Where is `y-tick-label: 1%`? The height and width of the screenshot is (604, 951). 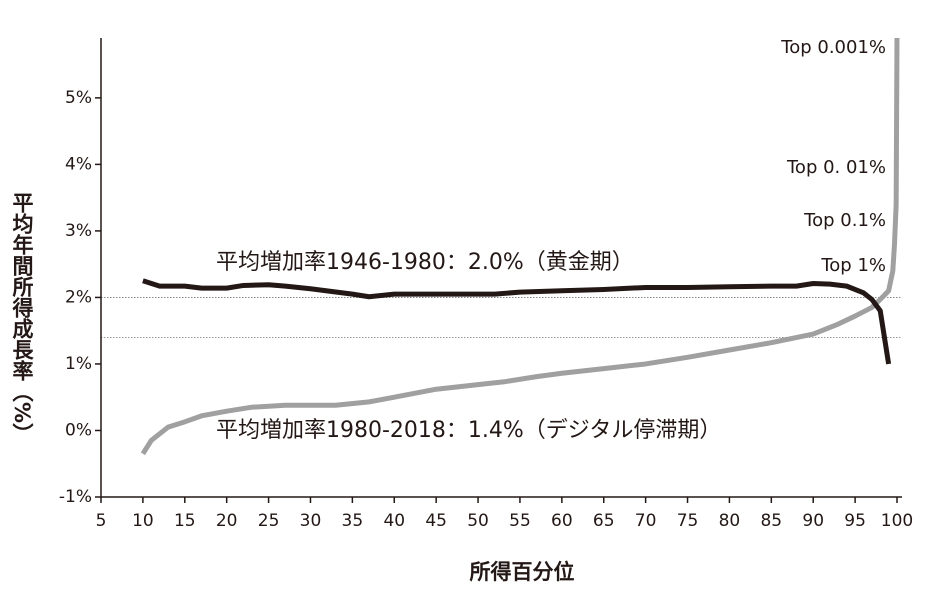
y-tick-label: 1% is located at coordinates (78, 364).